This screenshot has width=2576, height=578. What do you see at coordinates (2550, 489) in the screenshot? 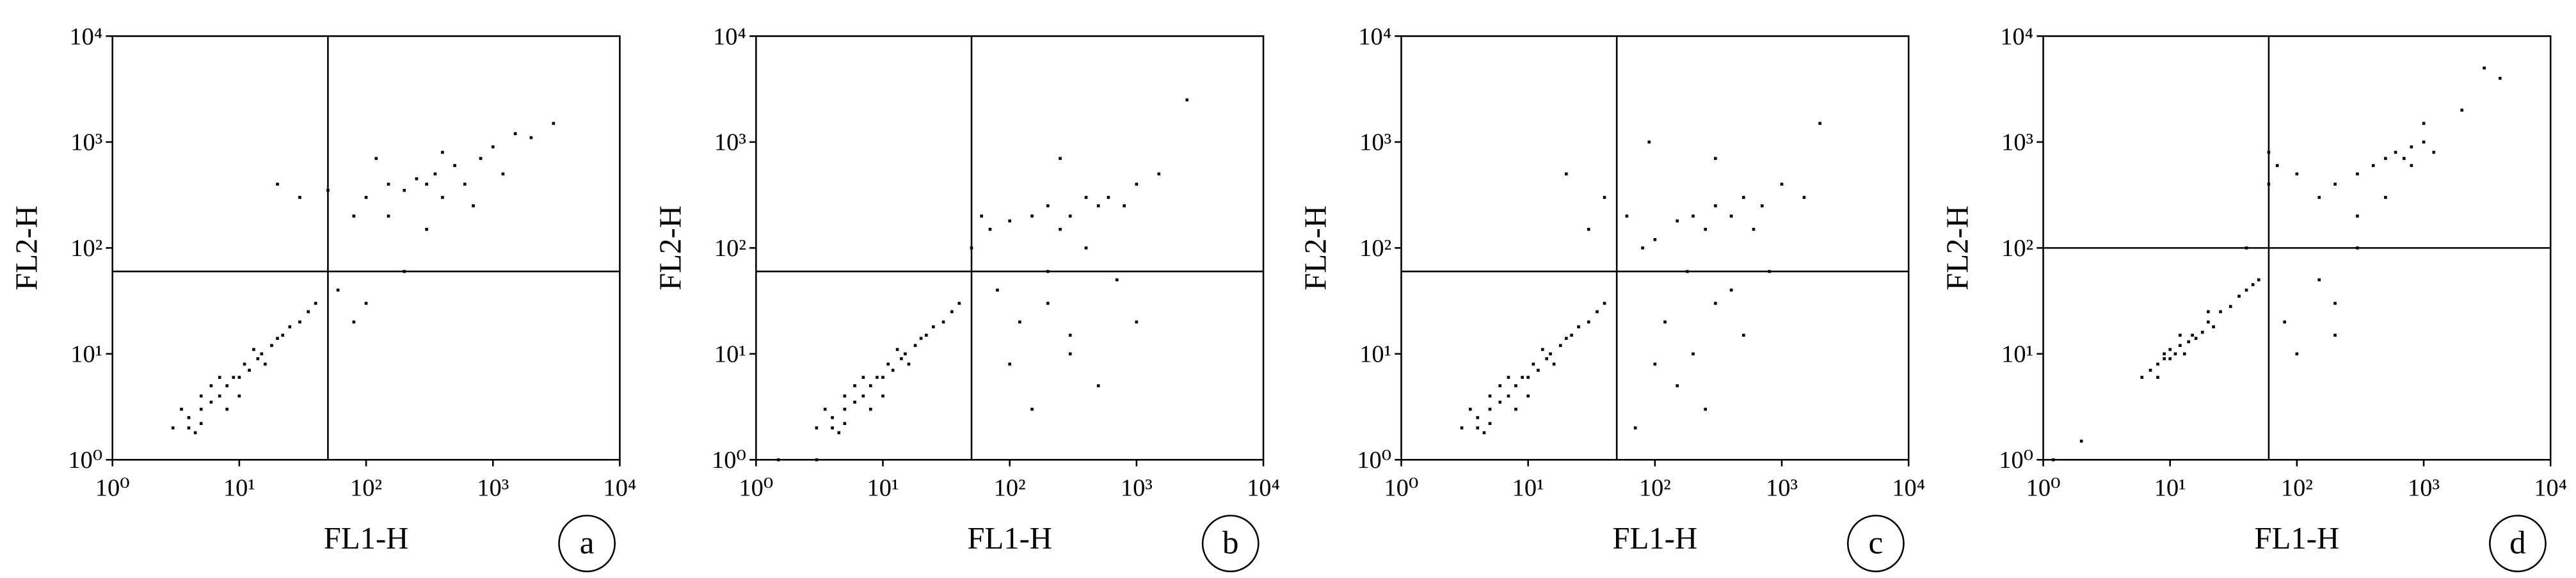
I see `x-tick-label: 10⁴` at bounding box center [2550, 489].